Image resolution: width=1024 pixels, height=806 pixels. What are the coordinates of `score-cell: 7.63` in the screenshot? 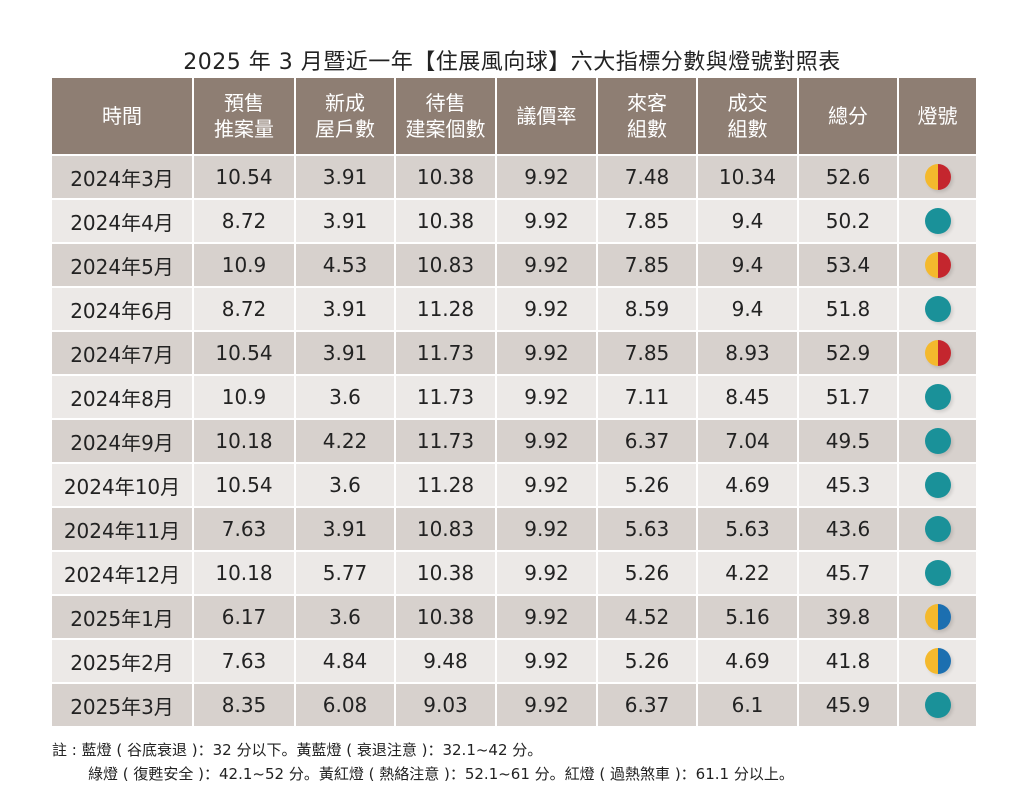 It's located at (244, 529).